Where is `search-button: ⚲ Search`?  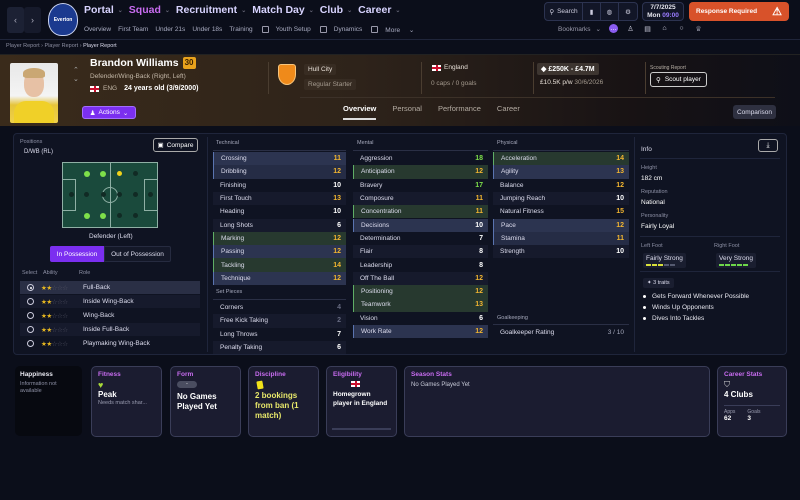
search-button: ⚲ Search is located at coordinates (564, 11).